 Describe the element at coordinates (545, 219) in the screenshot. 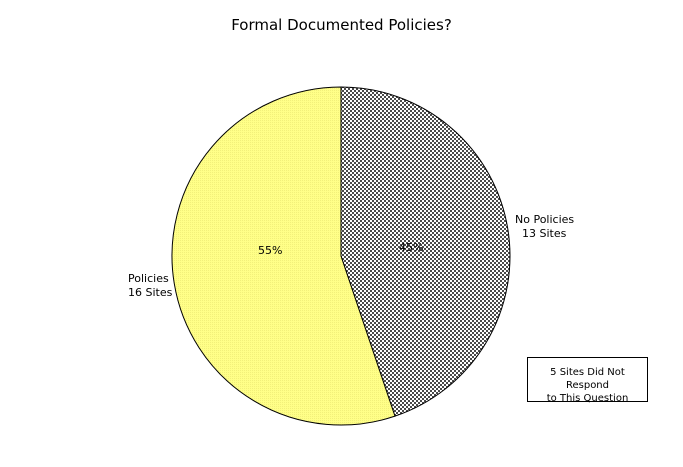

I see `slice-name: No Policies` at that location.